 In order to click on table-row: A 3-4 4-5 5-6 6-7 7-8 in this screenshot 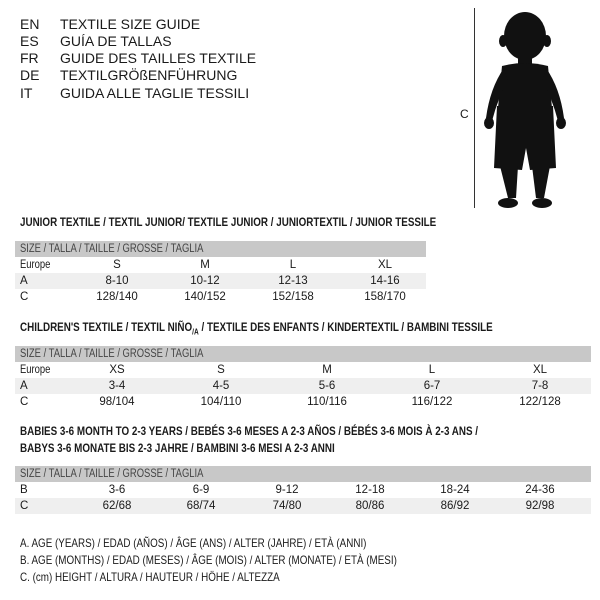, I will do `click(303, 386)`.